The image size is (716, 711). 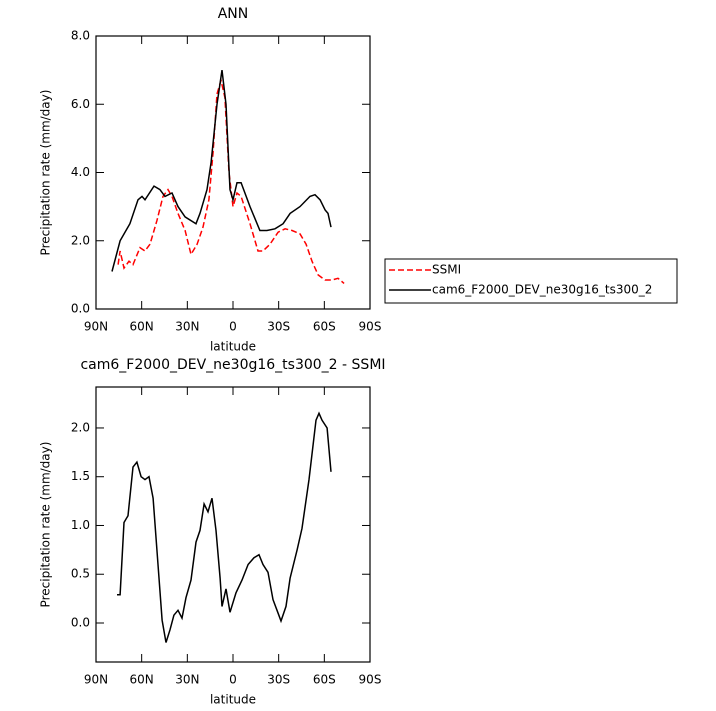 I want to click on legend-label: cam6_F2000_DEV_ne30g16_ts300_2, so click(x=542, y=290).